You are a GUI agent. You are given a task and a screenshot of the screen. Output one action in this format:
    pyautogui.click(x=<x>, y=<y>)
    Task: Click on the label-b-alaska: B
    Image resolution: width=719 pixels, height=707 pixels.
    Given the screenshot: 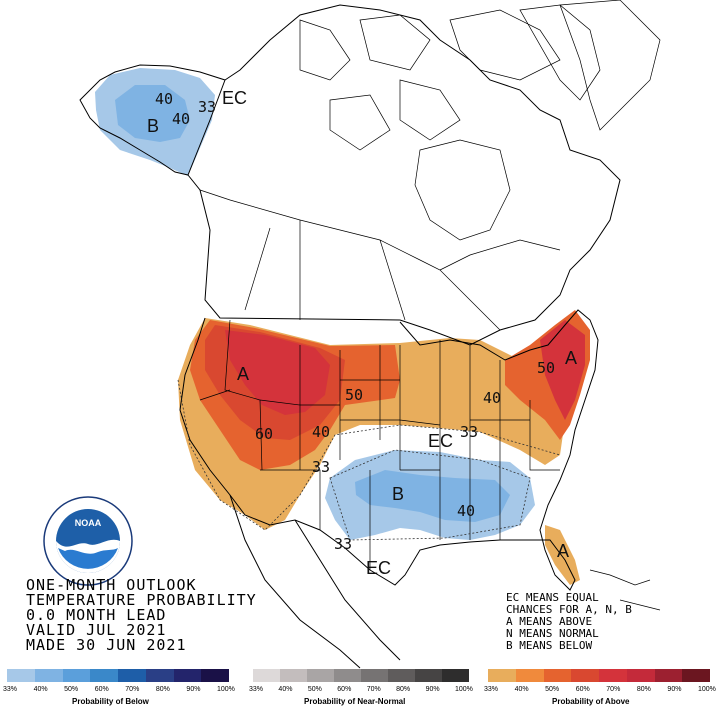 What is the action you would take?
    pyautogui.click(x=153, y=126)
    